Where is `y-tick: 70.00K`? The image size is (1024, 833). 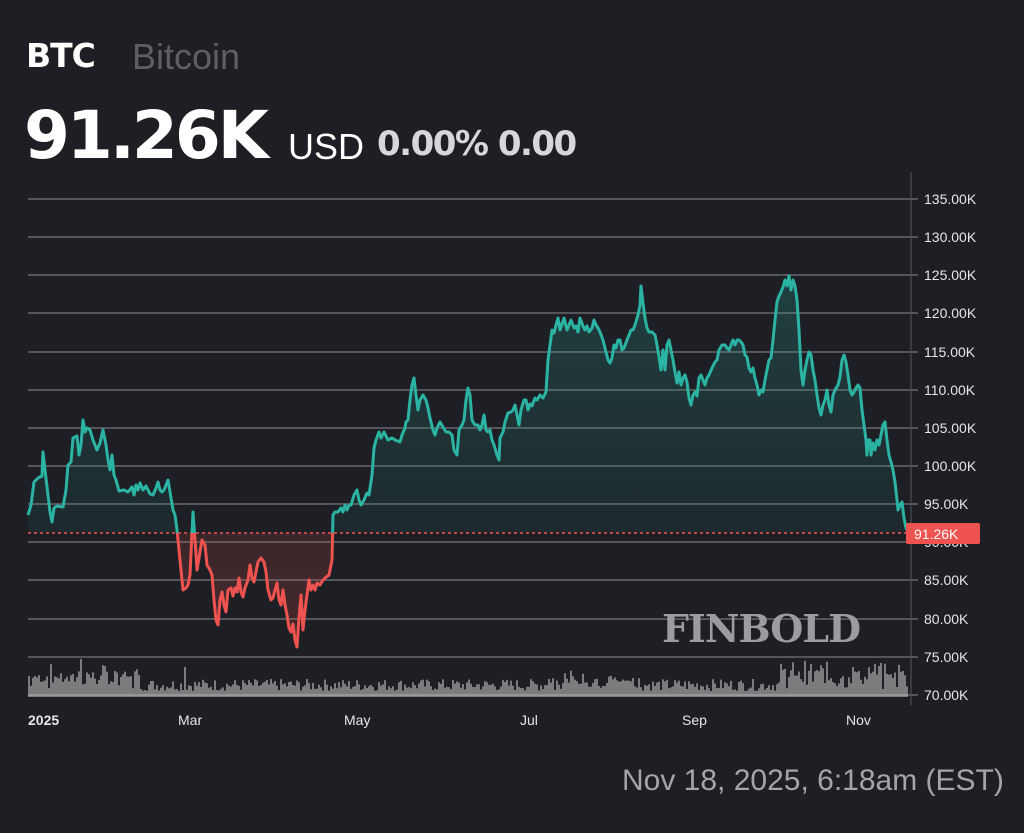 y-tick: 70.00K is located at coordinates (946, 695).